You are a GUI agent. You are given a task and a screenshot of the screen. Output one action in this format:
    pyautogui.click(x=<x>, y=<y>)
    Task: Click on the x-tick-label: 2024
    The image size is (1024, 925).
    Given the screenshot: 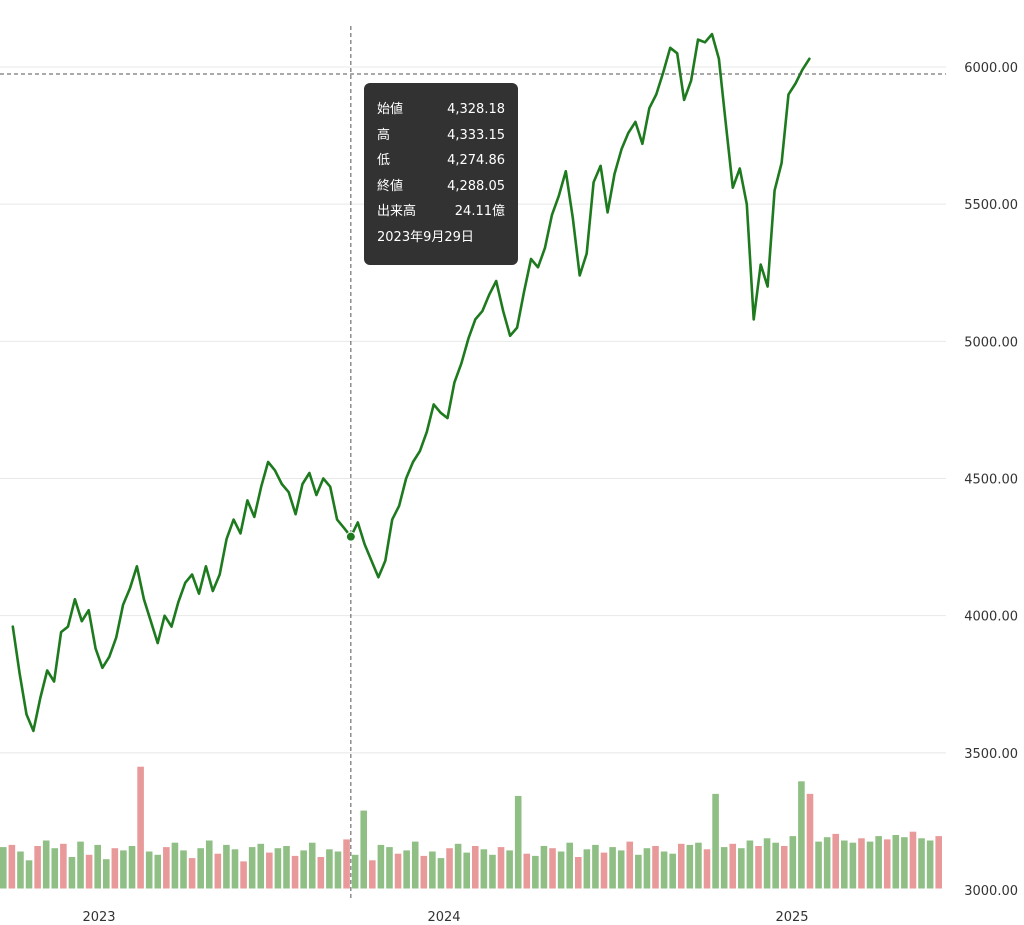 What is the action you would take?
    pyautogui.click(x=443, y=917)
    